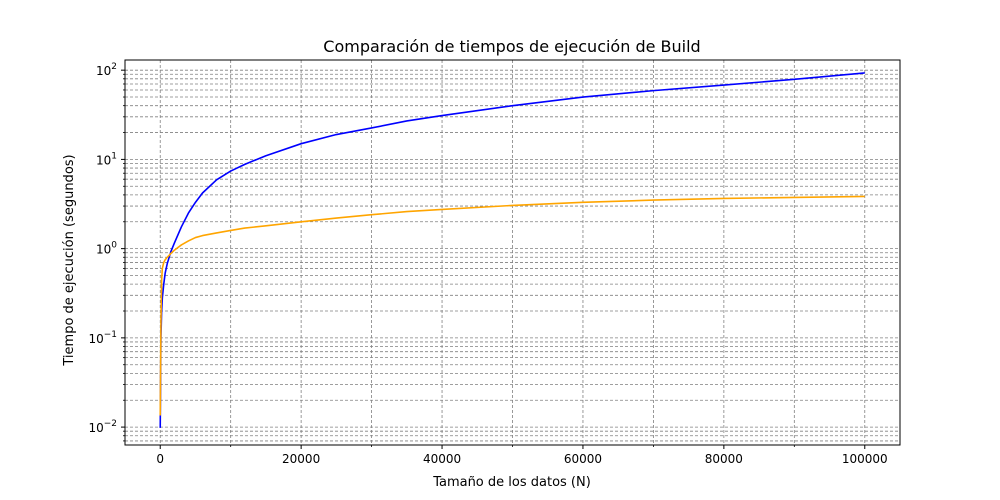  I want to click on y-axis-label: Tiempo de ejecución (segundos), so click(69, 260).